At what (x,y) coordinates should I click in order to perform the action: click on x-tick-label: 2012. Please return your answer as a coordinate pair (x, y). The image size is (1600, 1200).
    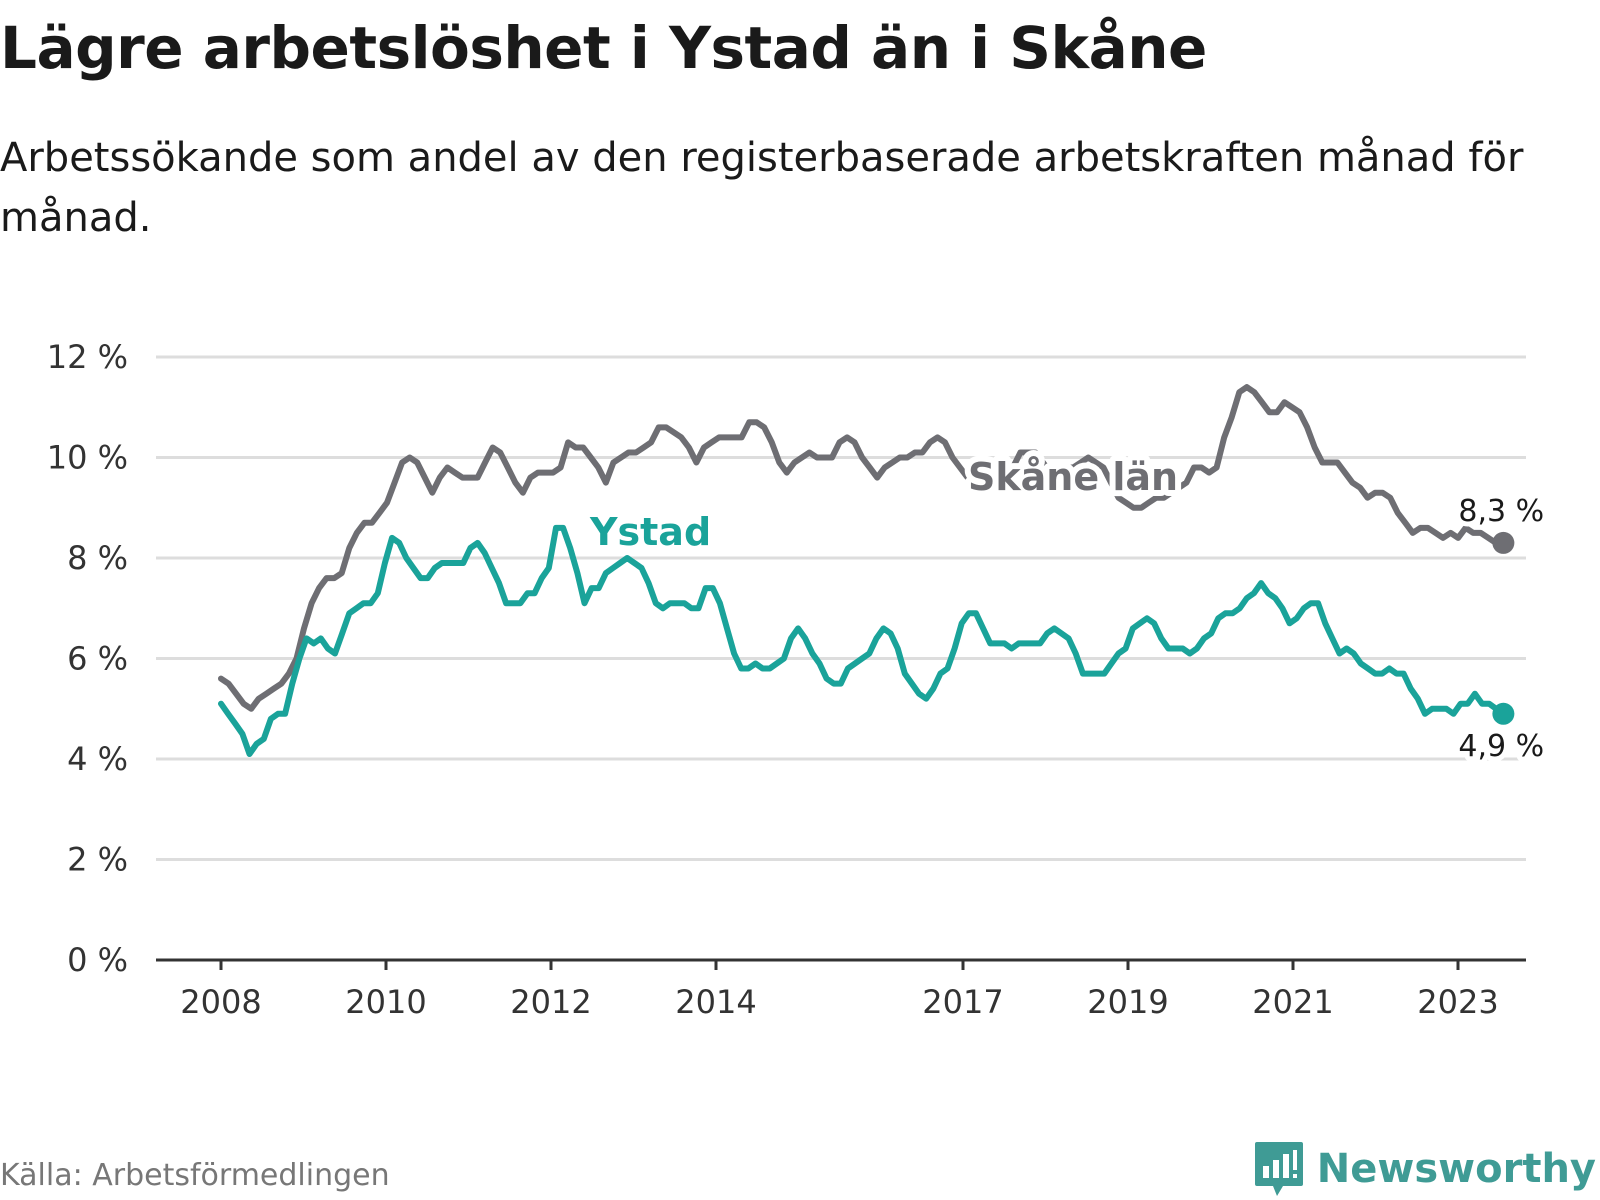
    Looking at the image, I should click on (550, 1002).